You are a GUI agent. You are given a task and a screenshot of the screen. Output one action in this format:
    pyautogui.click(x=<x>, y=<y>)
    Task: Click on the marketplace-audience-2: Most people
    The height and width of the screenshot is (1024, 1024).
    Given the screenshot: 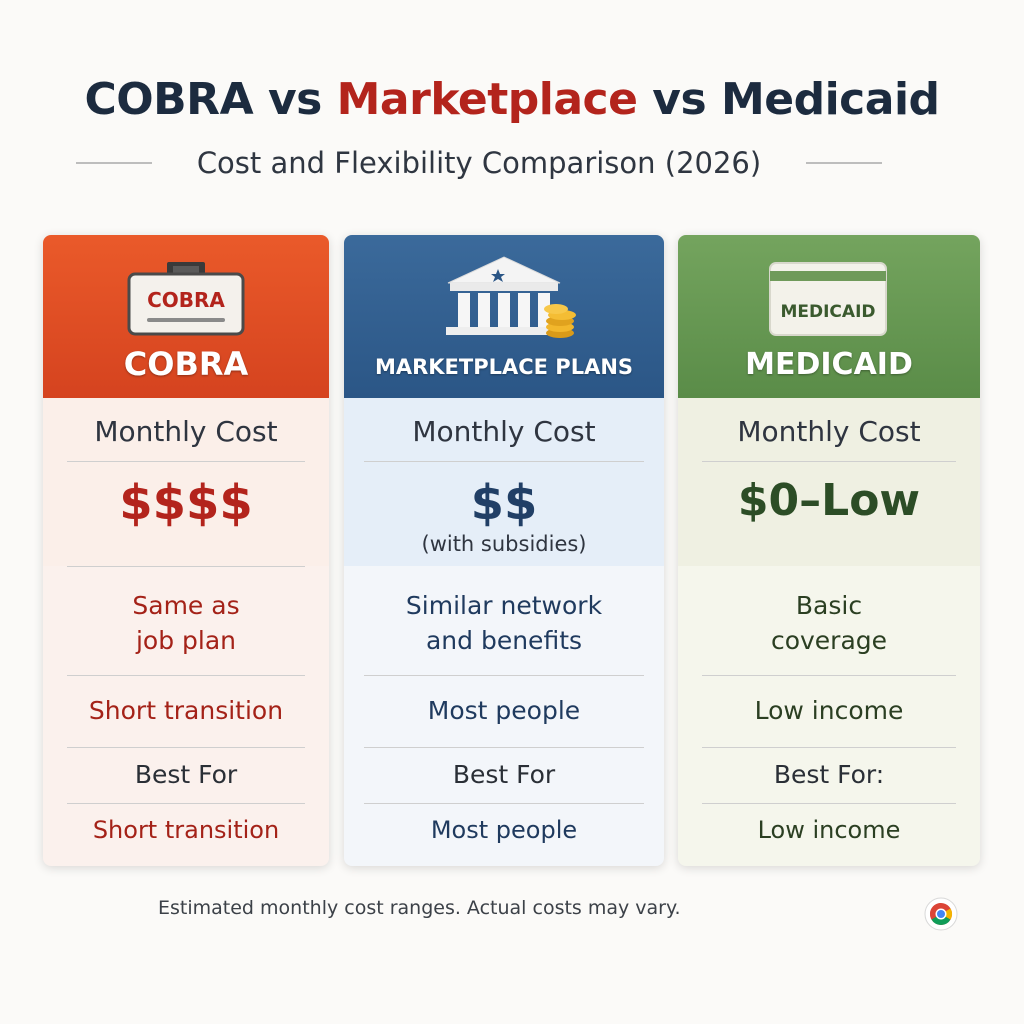 What is the action you would take?
    pyautogui.click(x=504, y=830)
    